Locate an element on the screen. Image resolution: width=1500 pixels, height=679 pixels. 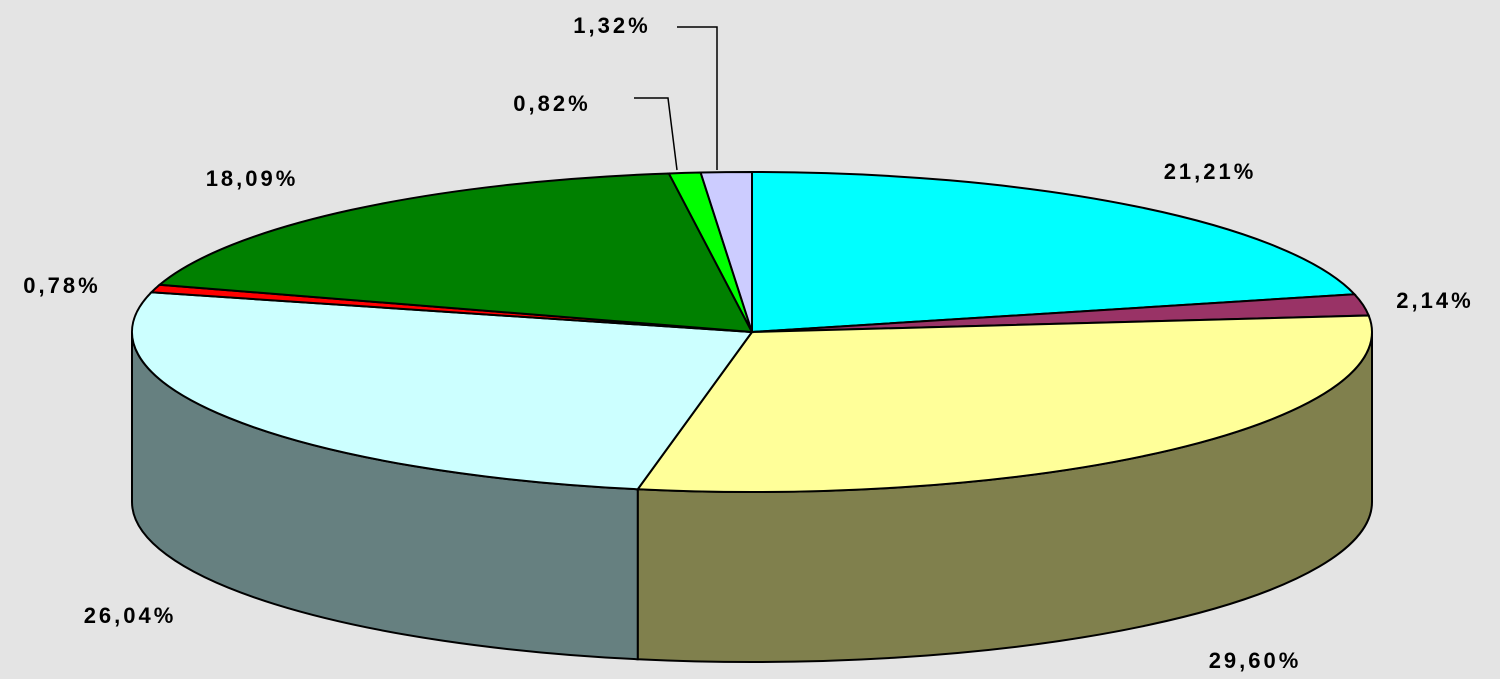
data-label: 18,09% is located at coordinates (252, 178).